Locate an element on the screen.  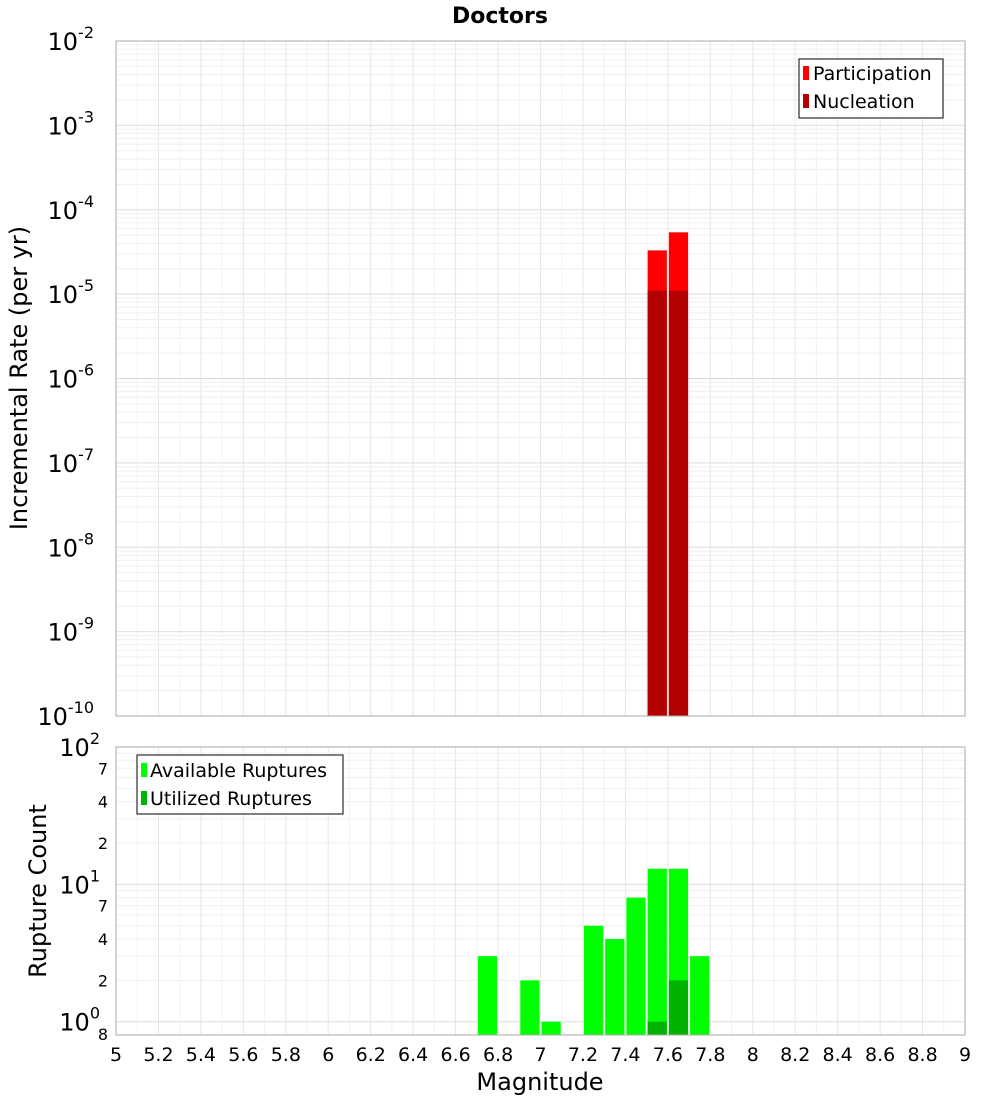
legend-swatch-nucleation is located at coordinates (806, 101).